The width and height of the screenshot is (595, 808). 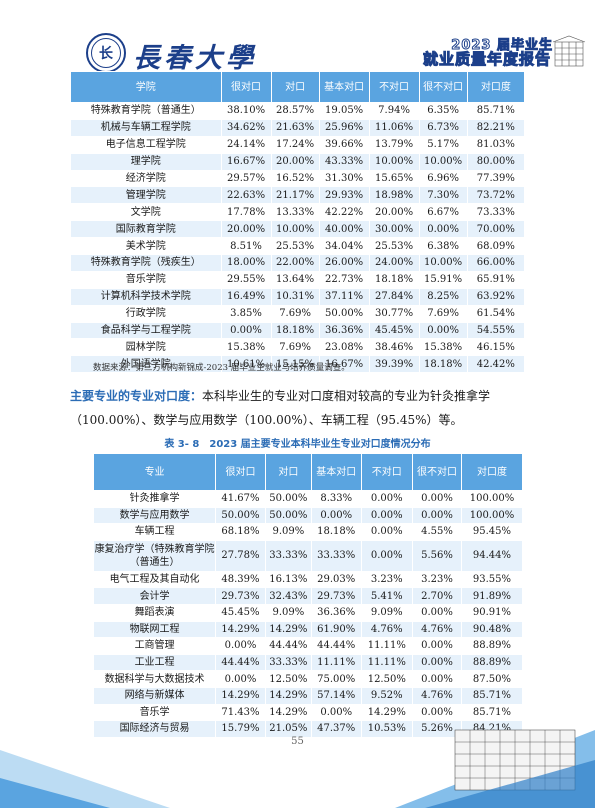 What do you see at coordinates (492, 629) in the screenshot?
I see `value-cell: 90.48%` at bounding box center [492, 629].